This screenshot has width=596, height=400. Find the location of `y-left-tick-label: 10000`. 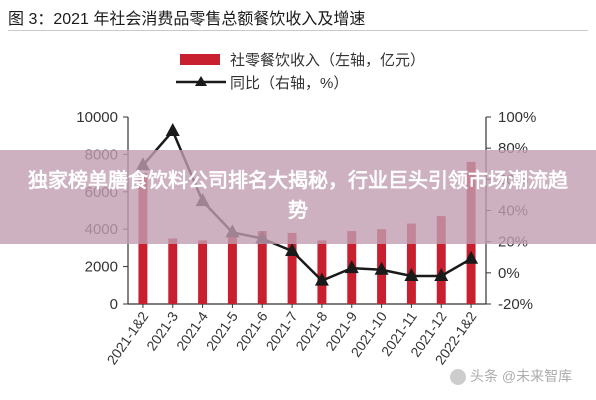

y-left-tick-label: 10000 is located at coordinates (97, 117).